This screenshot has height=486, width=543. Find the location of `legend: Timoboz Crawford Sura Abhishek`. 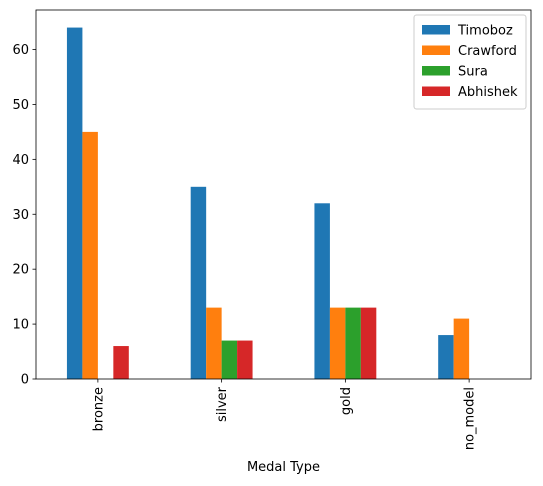

legend: Timoboz Crawford Sura Abhishek is located at coordinates (470, 62).